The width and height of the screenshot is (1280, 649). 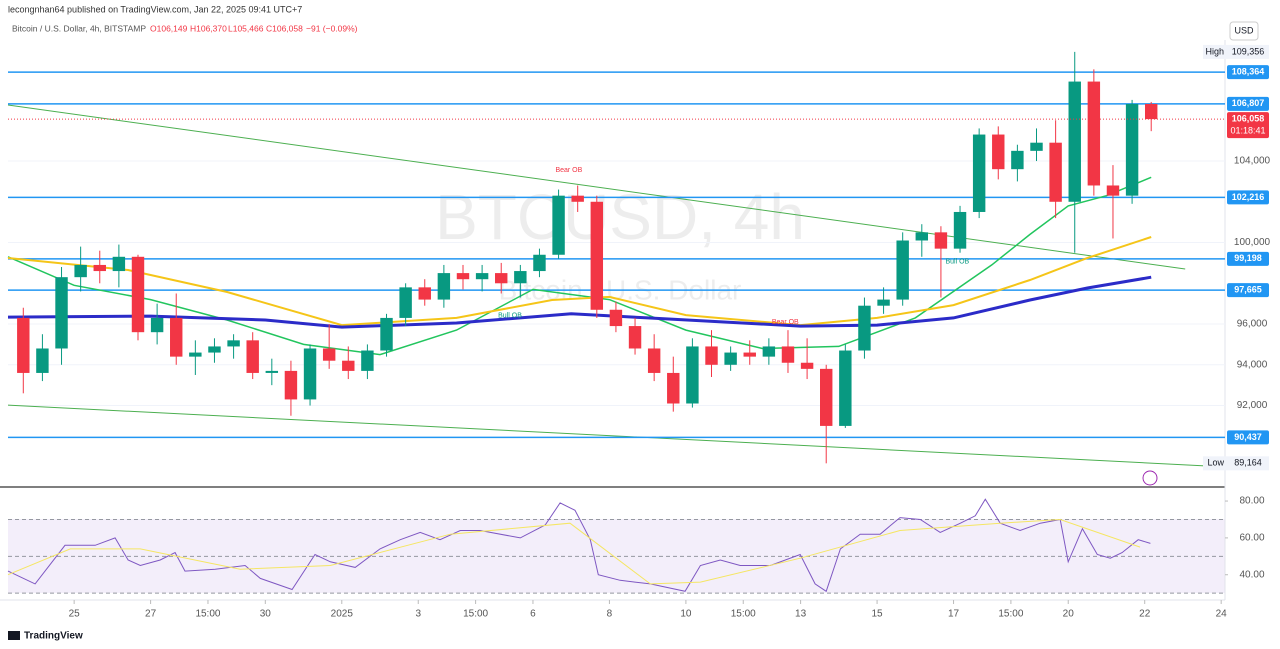 I want to click on brand: TradingView, so click(x=53, y=636).